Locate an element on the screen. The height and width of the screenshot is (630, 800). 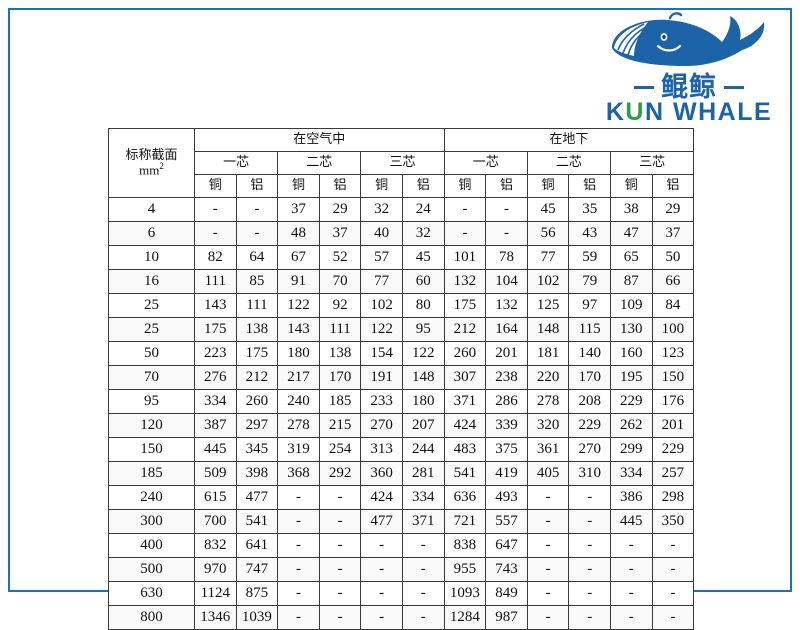
cell-value: 138 is located at coordinates (340, 353).